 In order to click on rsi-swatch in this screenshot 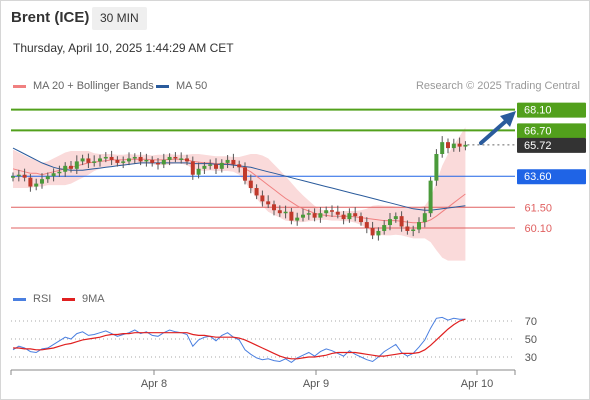, I will do `click(19, 299)`.